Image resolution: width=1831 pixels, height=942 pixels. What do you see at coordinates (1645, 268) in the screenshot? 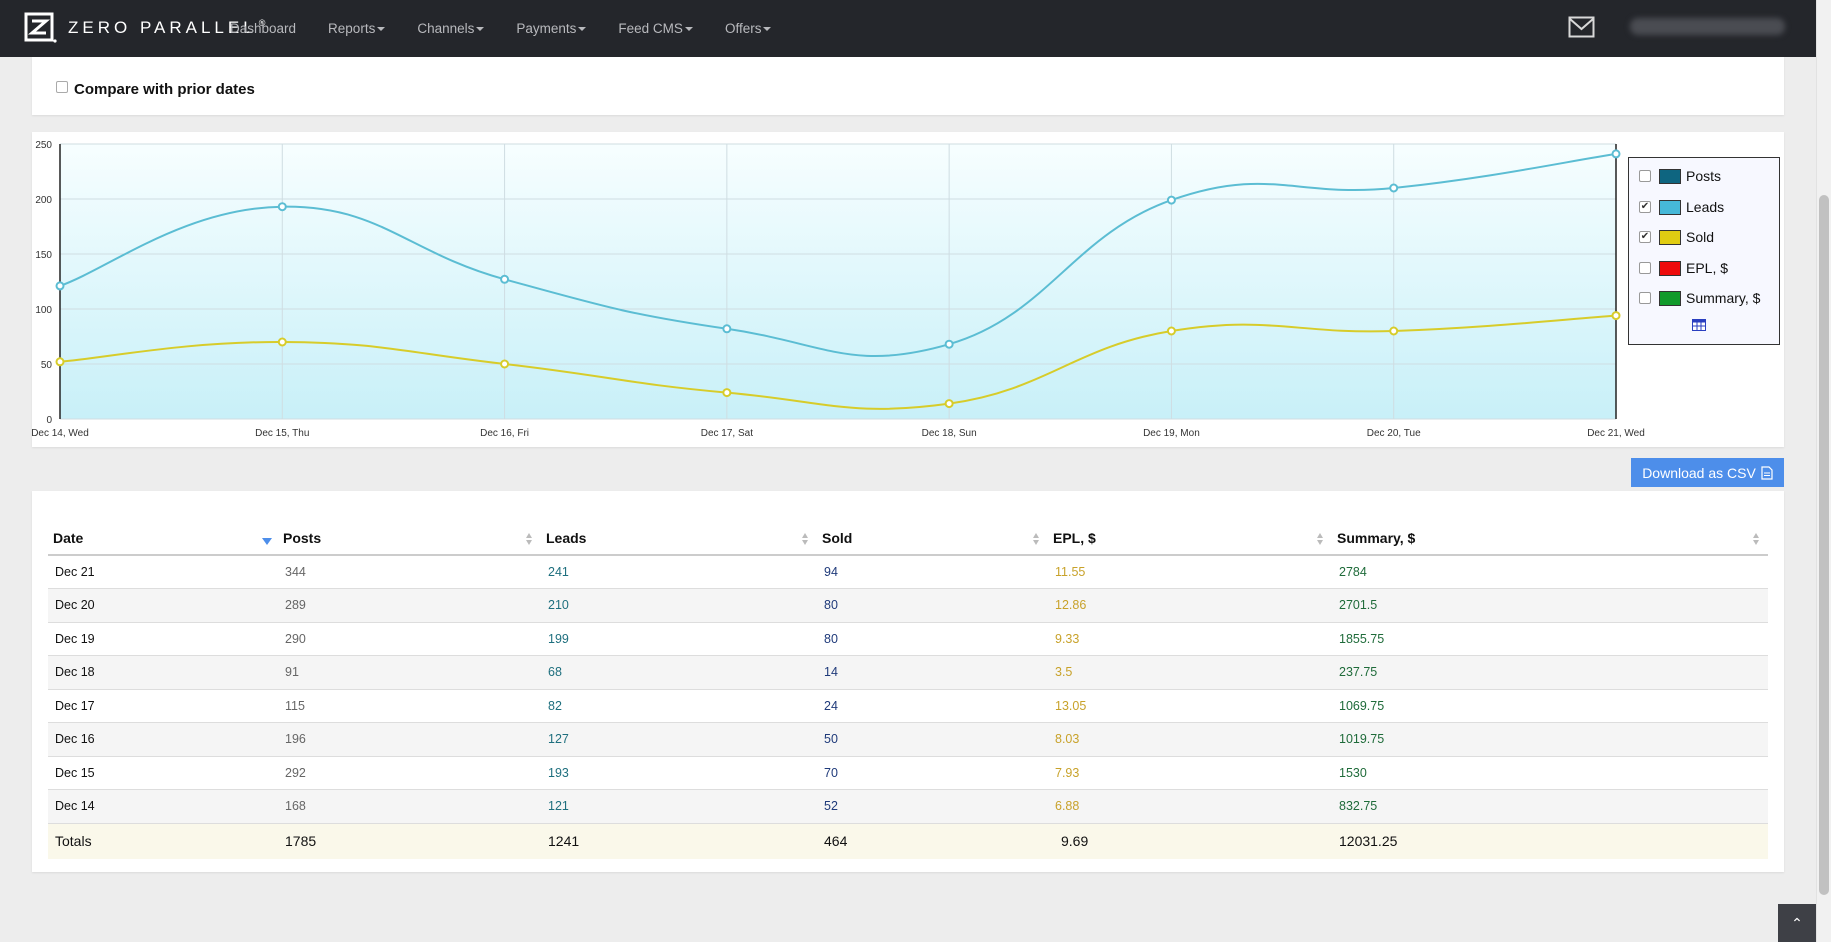
I see `legend-checkbox-epl` at bounding box center [1645, 268].